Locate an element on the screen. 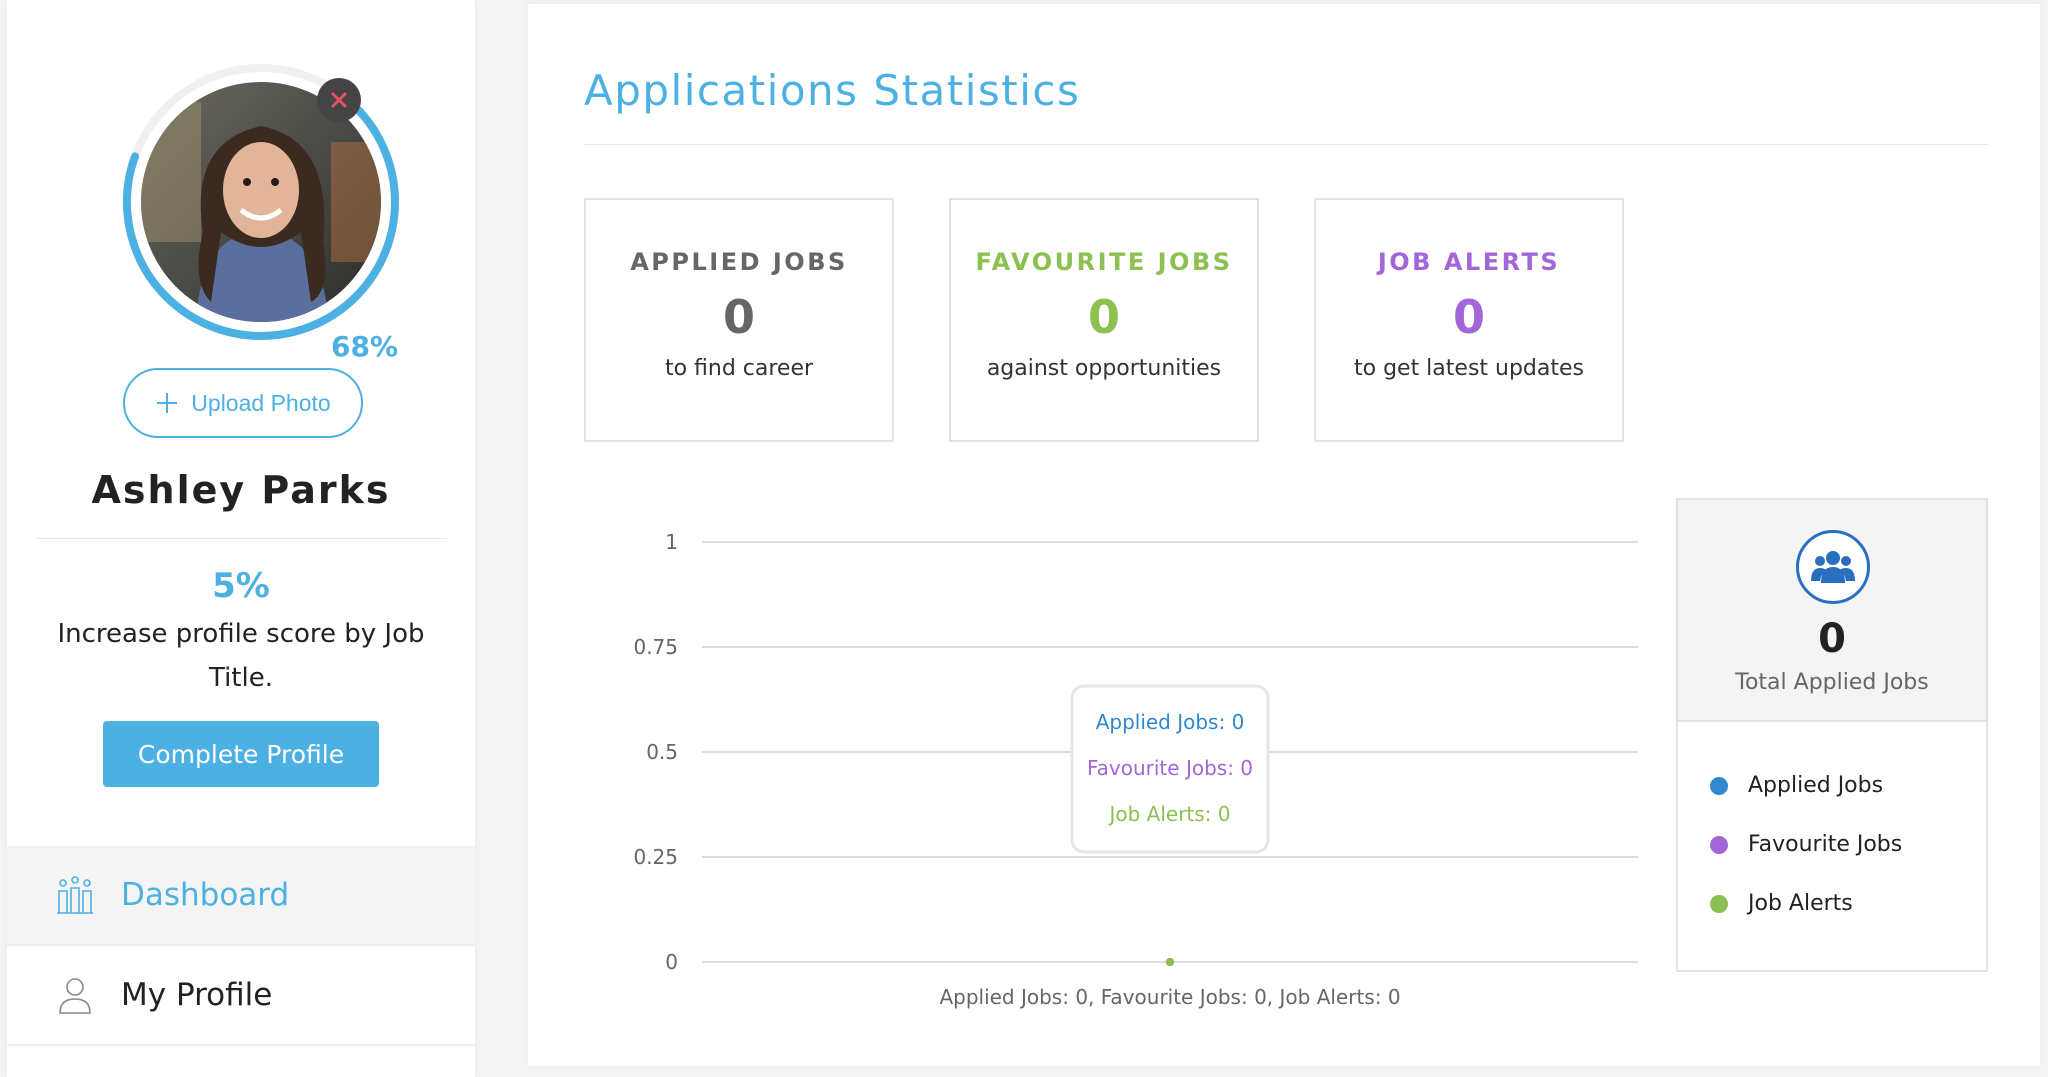  sidebar-item-label: Dashboard is located at coordinates (205, 895).